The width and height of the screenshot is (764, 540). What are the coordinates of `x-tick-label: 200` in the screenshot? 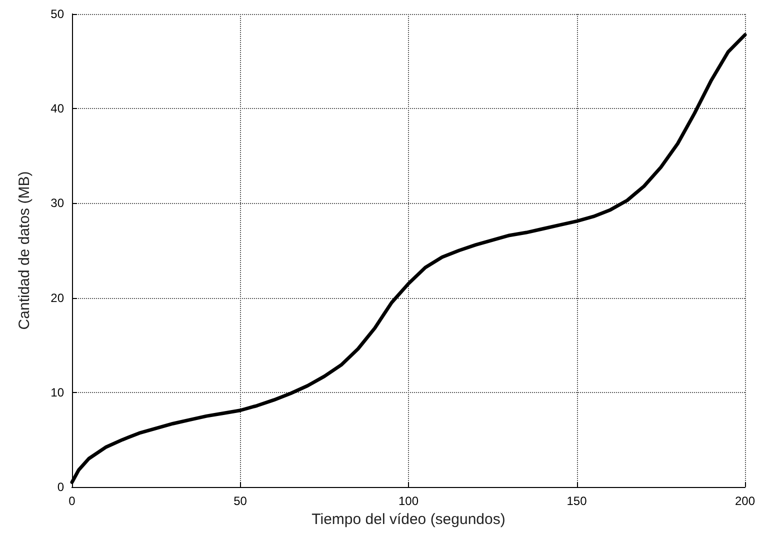 It's located at (745, 501).